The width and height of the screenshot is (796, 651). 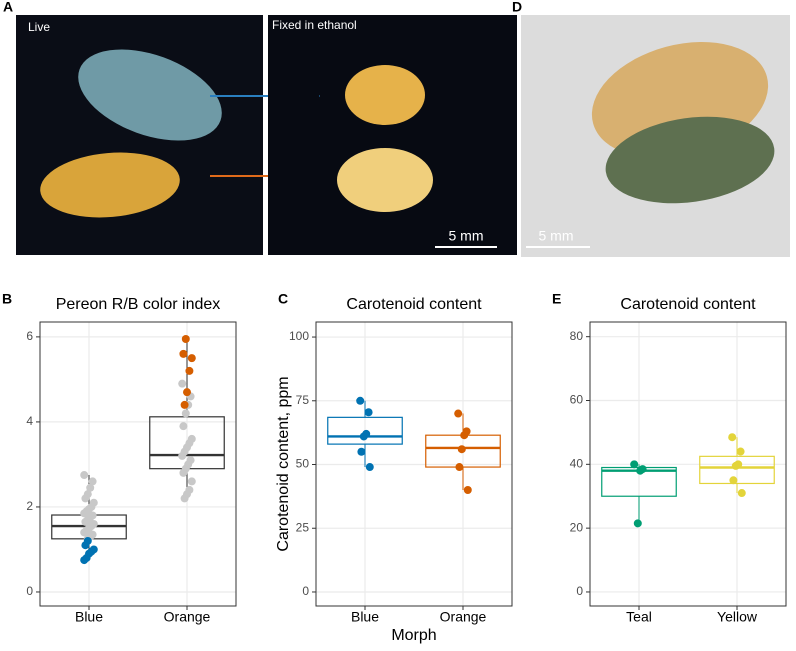 I want to click on y-tick-label: 80, so click(x=577, y=336).